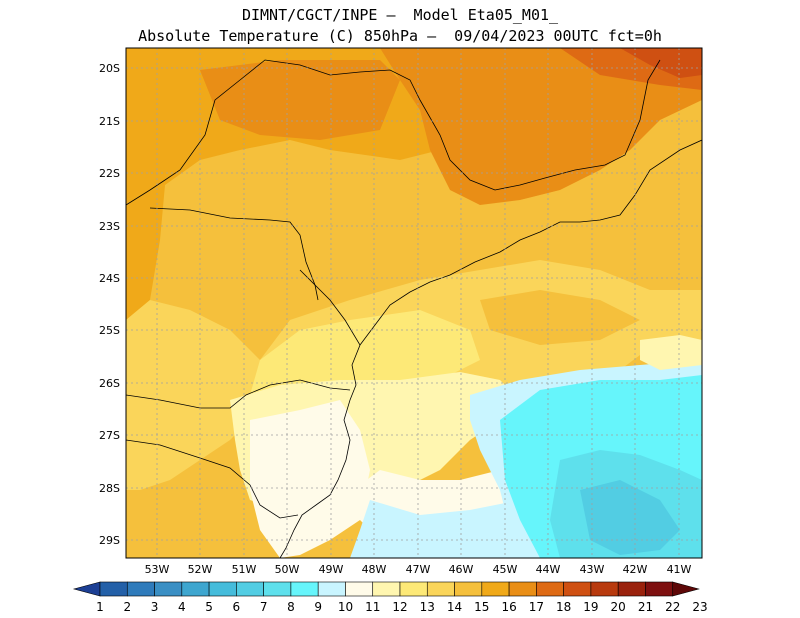 Image resolution: width=800 pixels, height=618 pixels. Describe the element at coordinates (481, 607) in the screenshot. I see `colorbar-label: 15` at that location.